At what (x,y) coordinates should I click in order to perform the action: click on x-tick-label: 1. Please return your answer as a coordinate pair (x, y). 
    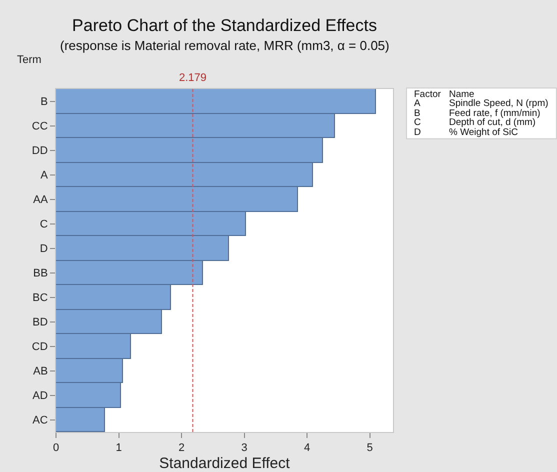
    Looking at the image, I should click on (119, 448).